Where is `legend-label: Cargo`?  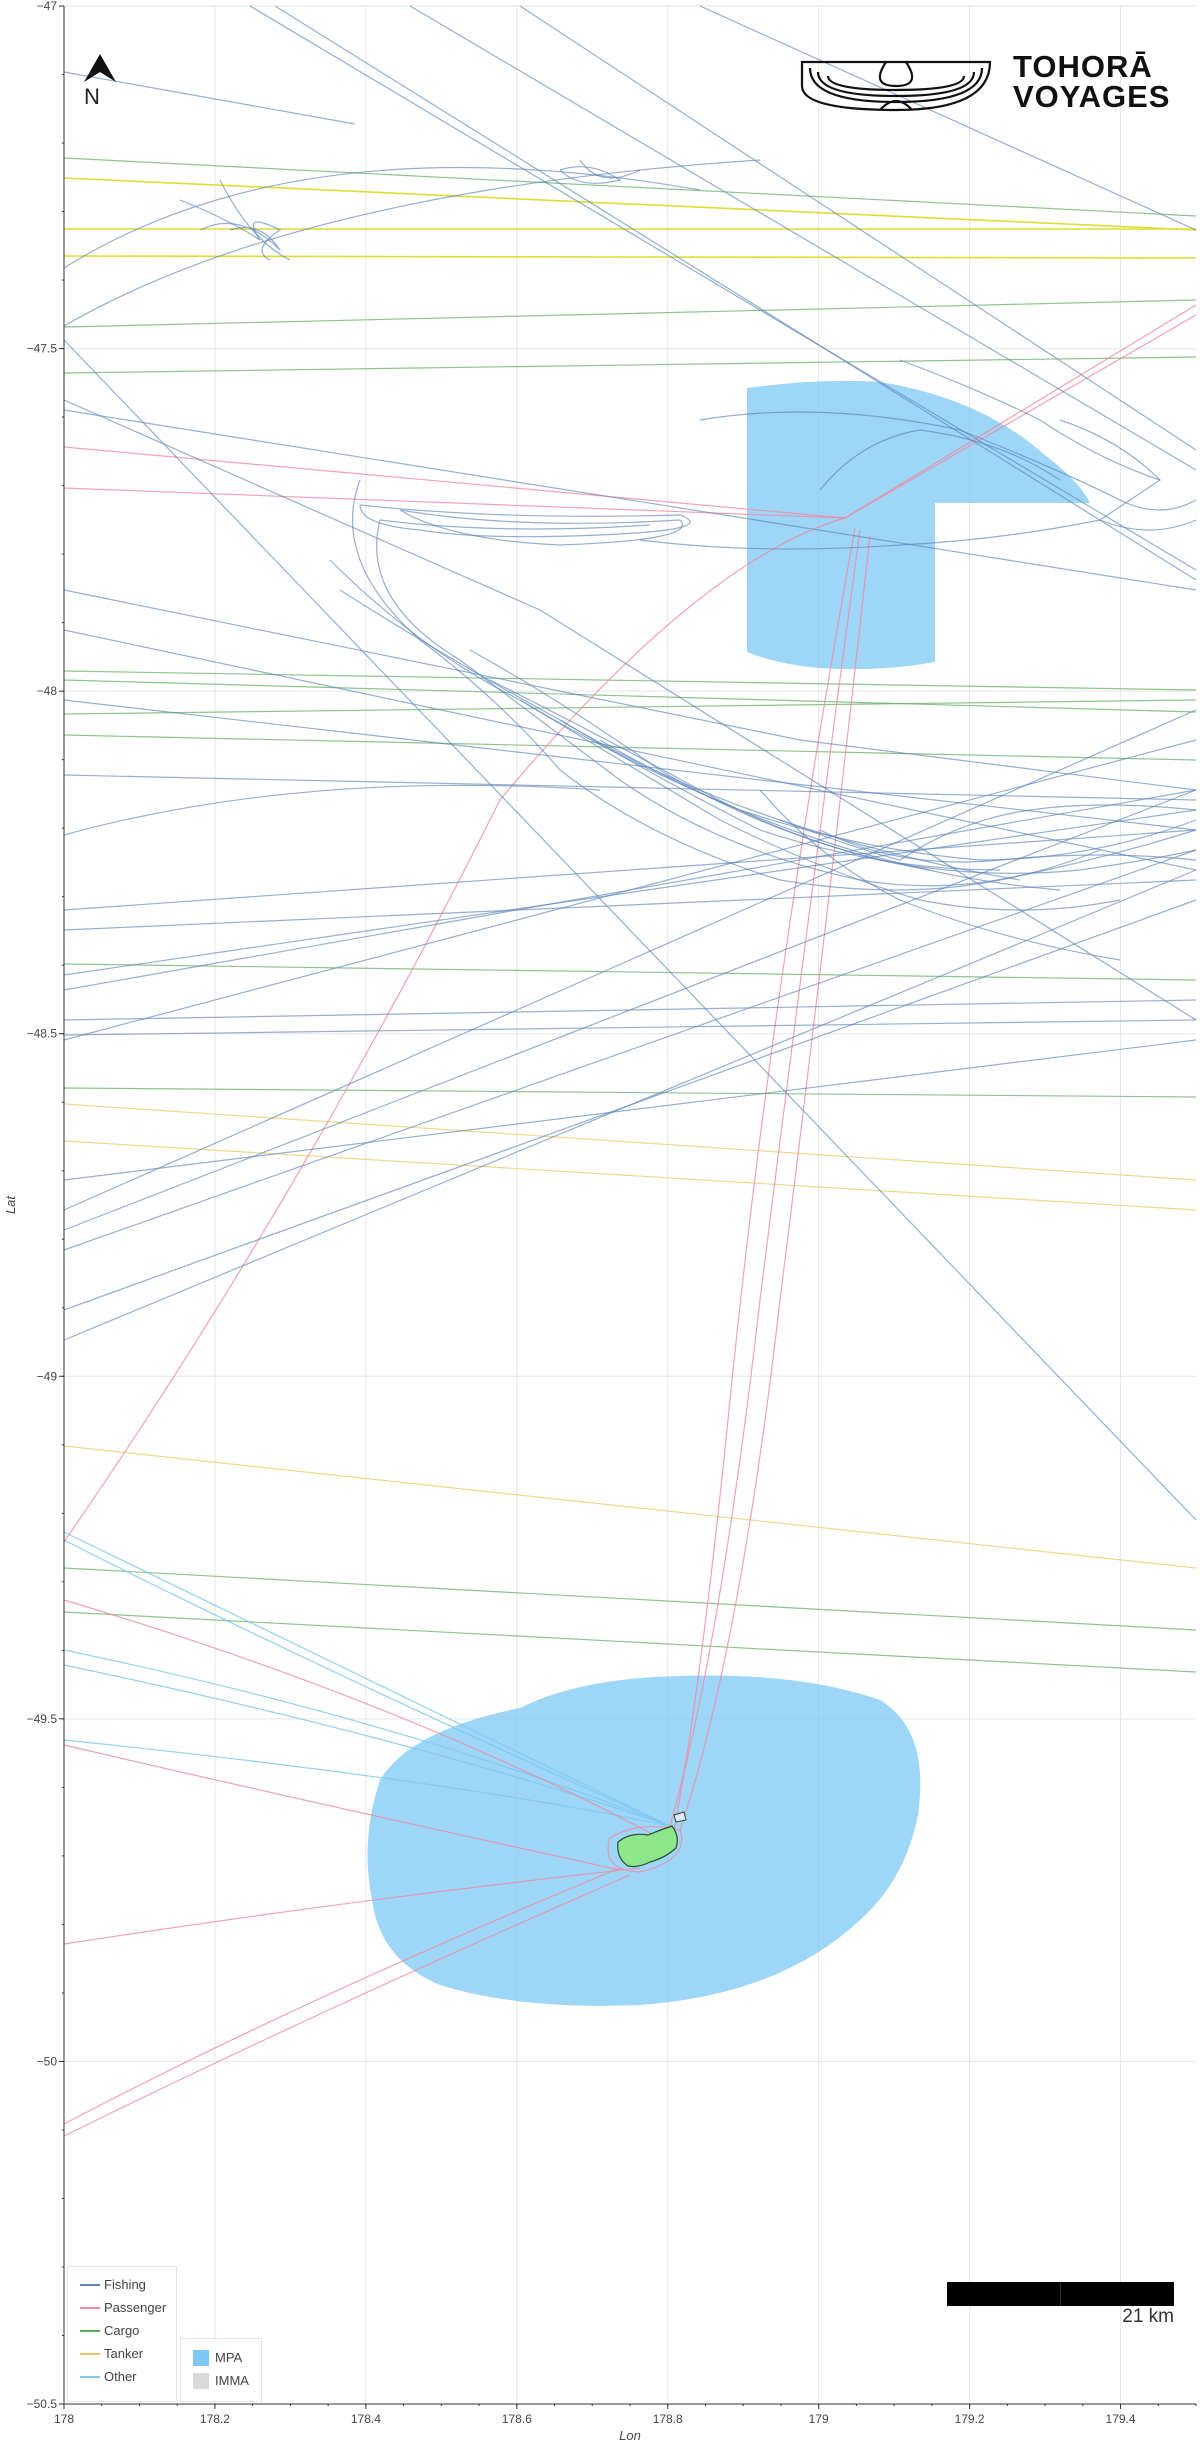
legend-label: Cargo is located at coordinates (122, 2330).